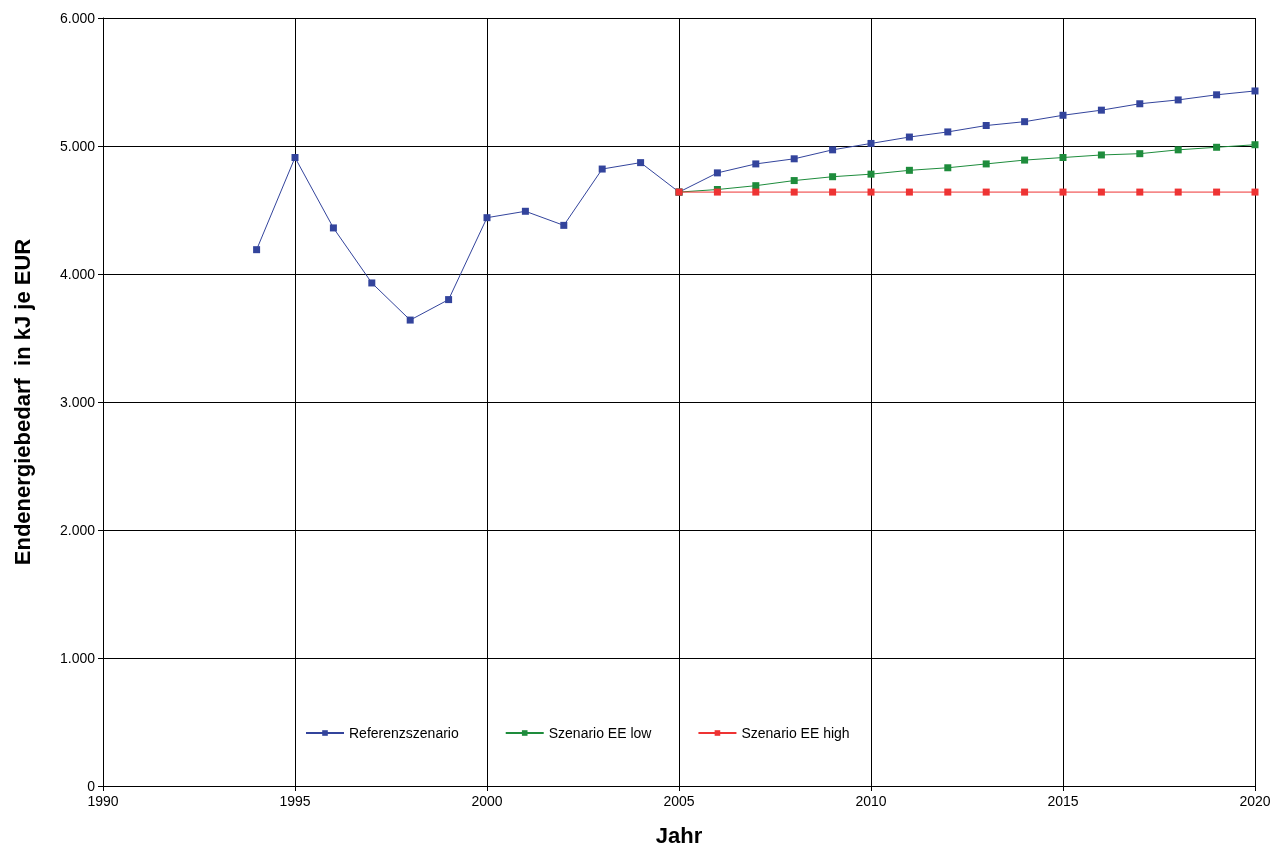 Image resolution: width=1277 pixels, height=853 pixels. What do you see at coordinates (22, 402) in the screenshot?
I see `y-axis-title: Endenergiebedarf in kJ je EUR` at bounding box center [22, 402].